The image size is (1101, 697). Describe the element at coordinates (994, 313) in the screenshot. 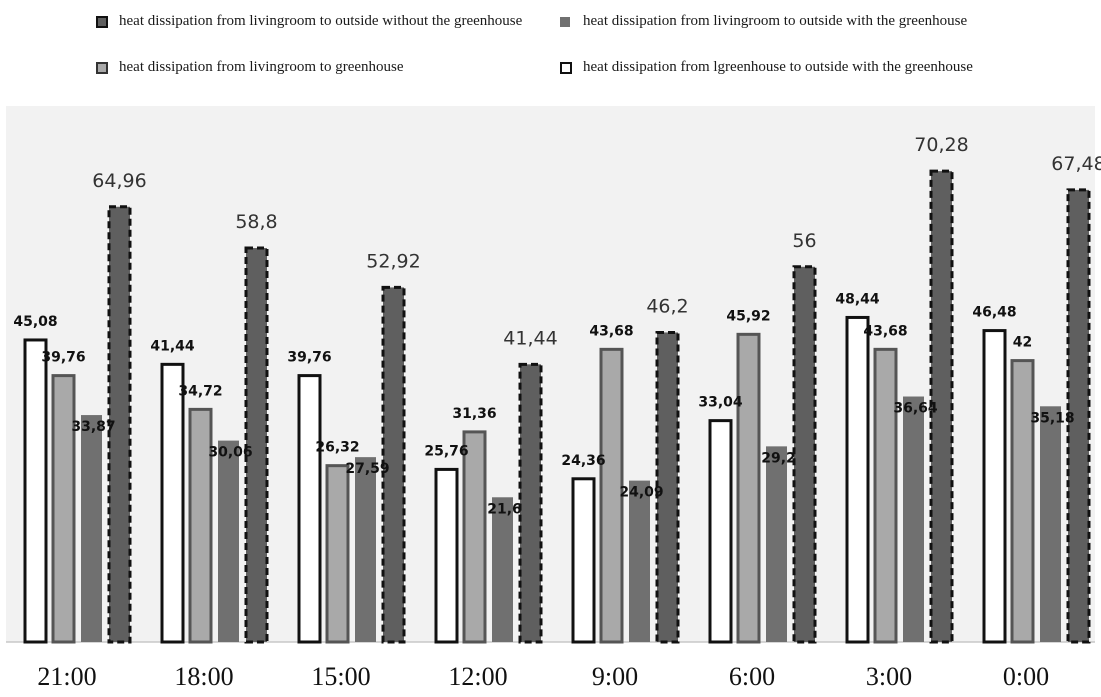

I see `data-label: 46,48` at that location.